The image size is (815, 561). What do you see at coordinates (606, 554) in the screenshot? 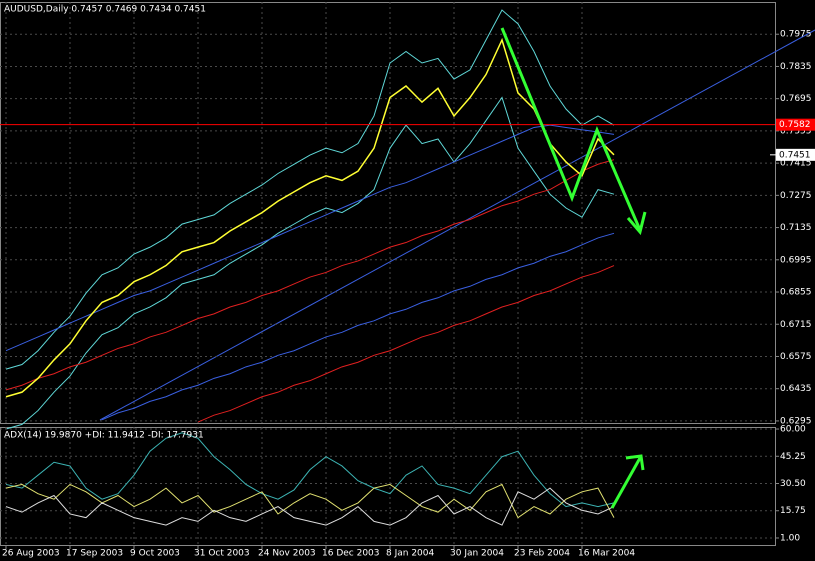
I see `x-tick-label: 16 Mar 2004` at bounding box center [606, 554].